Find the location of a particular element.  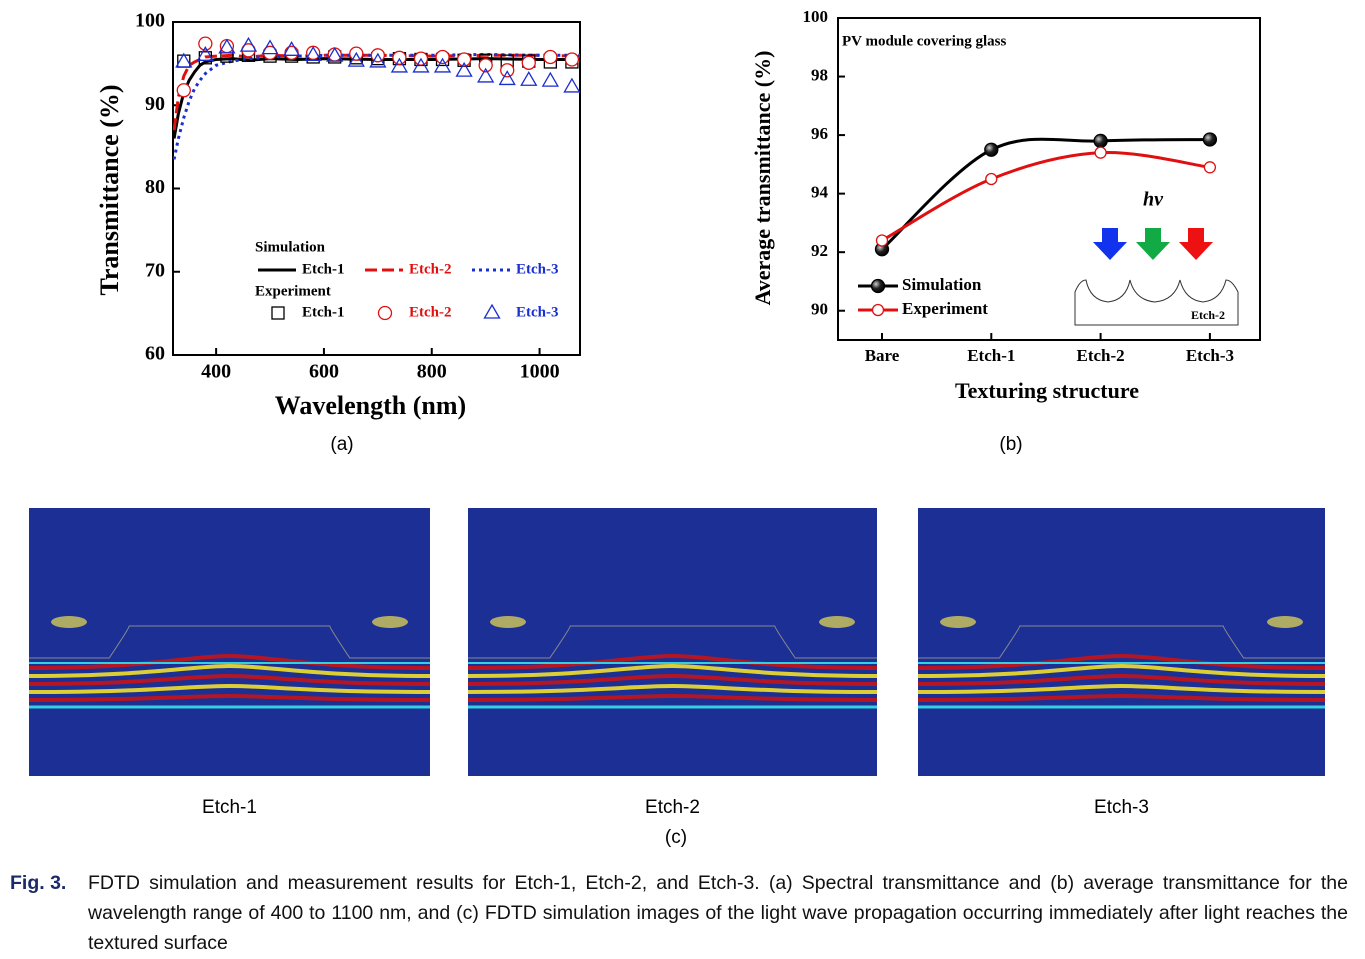

y-tick-label: 98 is located at coordinates (819, 74).